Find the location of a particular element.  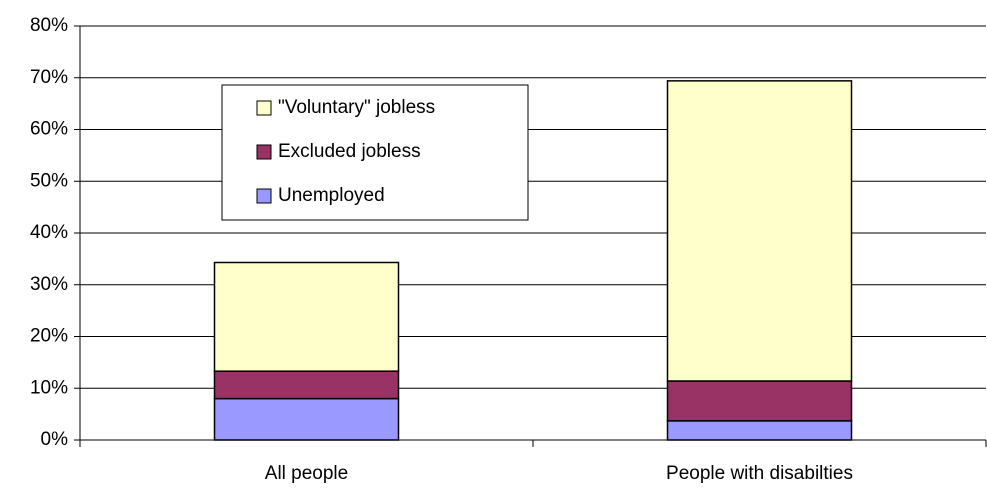

x-tick-label: All people is located at coordinates (306, 473).